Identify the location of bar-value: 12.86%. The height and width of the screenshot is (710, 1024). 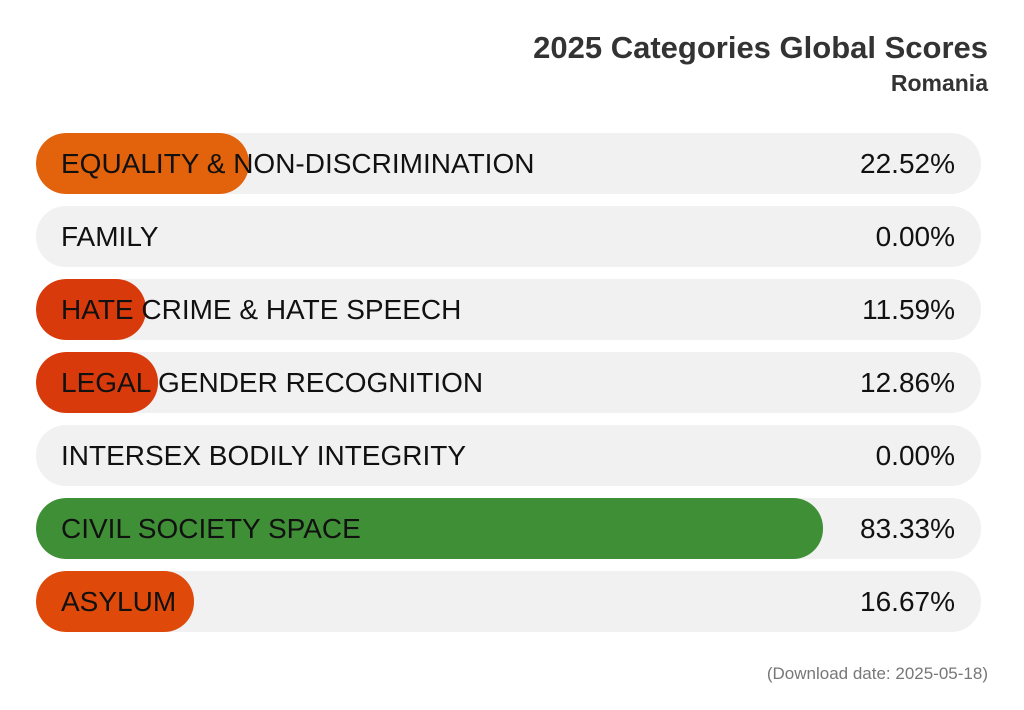
(907, 382).